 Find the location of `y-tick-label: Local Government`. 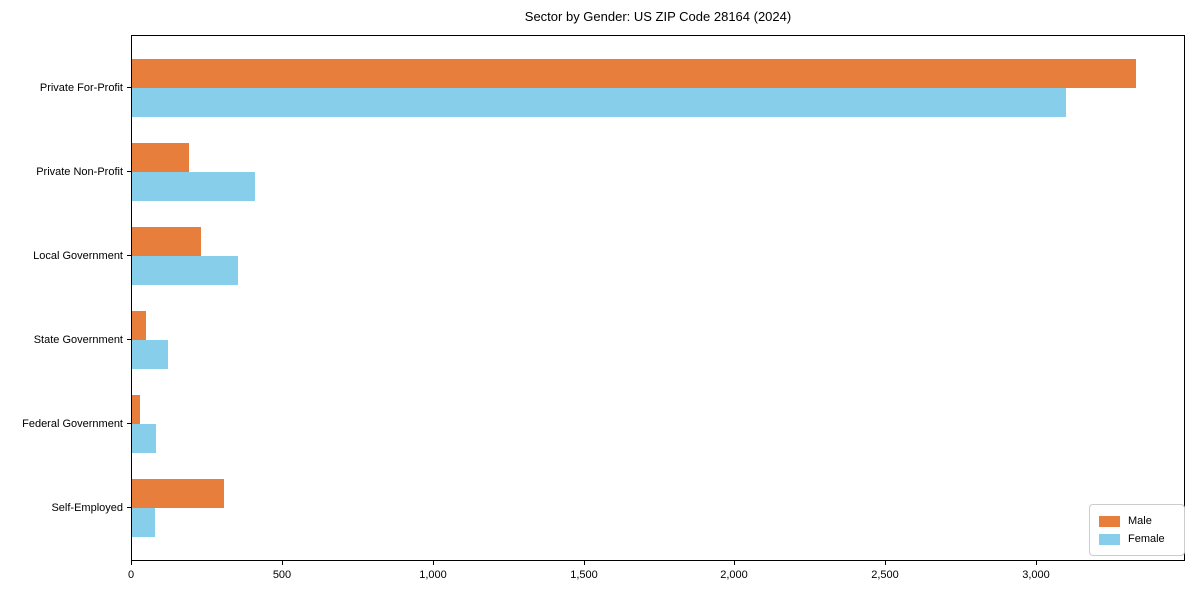

y-tick-label: Local Government is located at coordinates (78, 256).